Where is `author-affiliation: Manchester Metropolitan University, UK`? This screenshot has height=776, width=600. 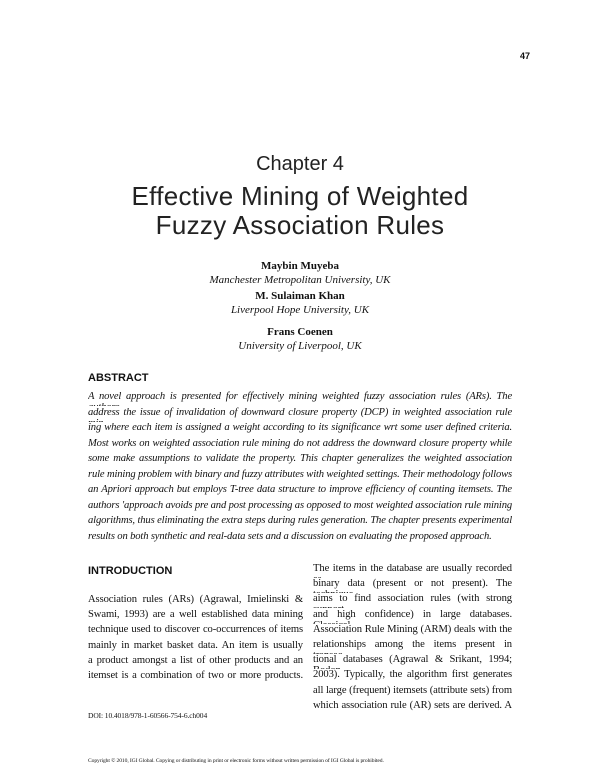 author-affiliation: Manchester Metropolitan University, UK is located at coordinates (300, 280).